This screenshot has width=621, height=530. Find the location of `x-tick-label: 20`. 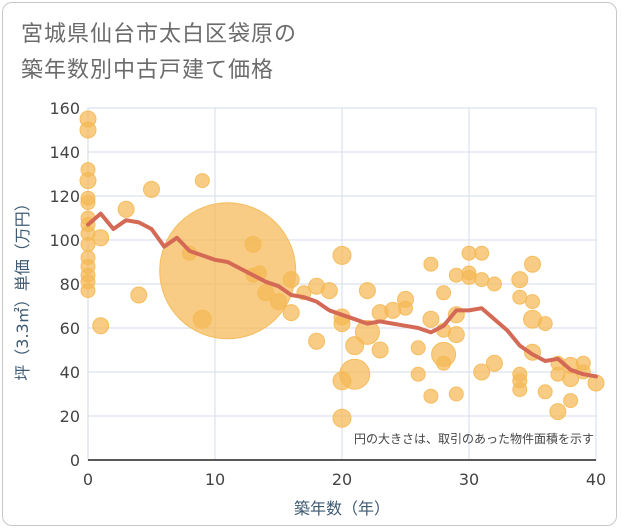

x-tick-label: 20 is located at coordinates (342, 479).